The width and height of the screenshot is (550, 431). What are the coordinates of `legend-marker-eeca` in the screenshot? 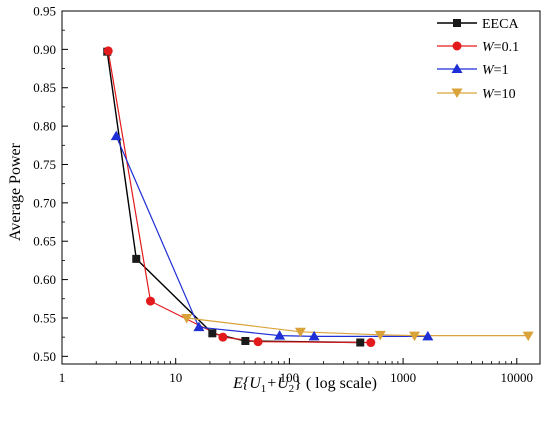 It's located at (457, 23).